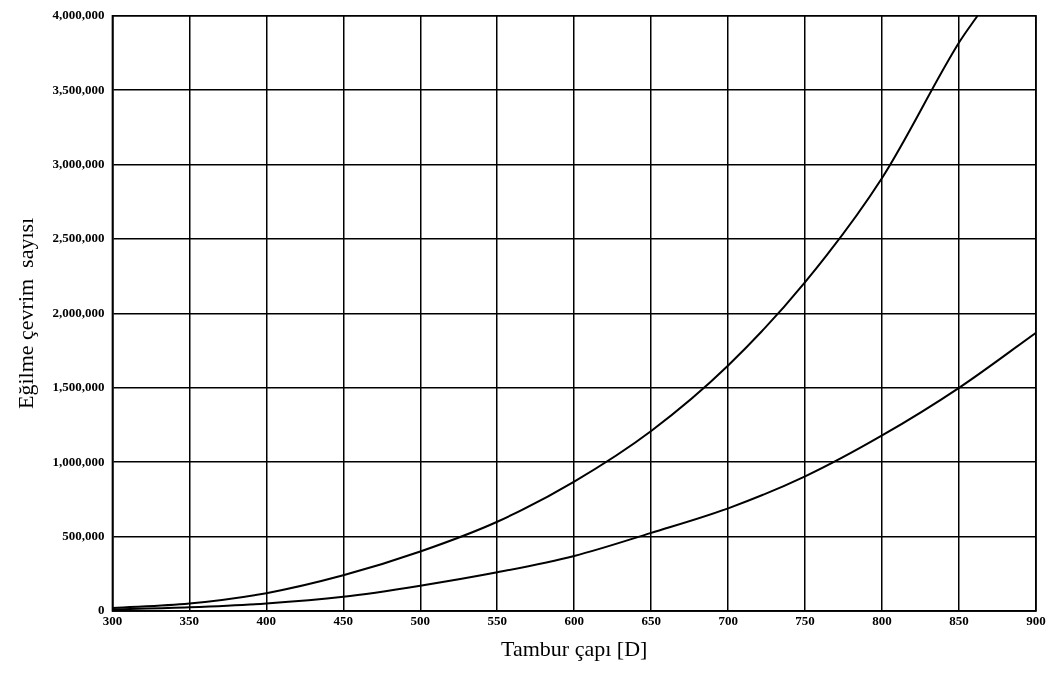  I want to click on y-tick-label: 500,000, so click(83, 535).